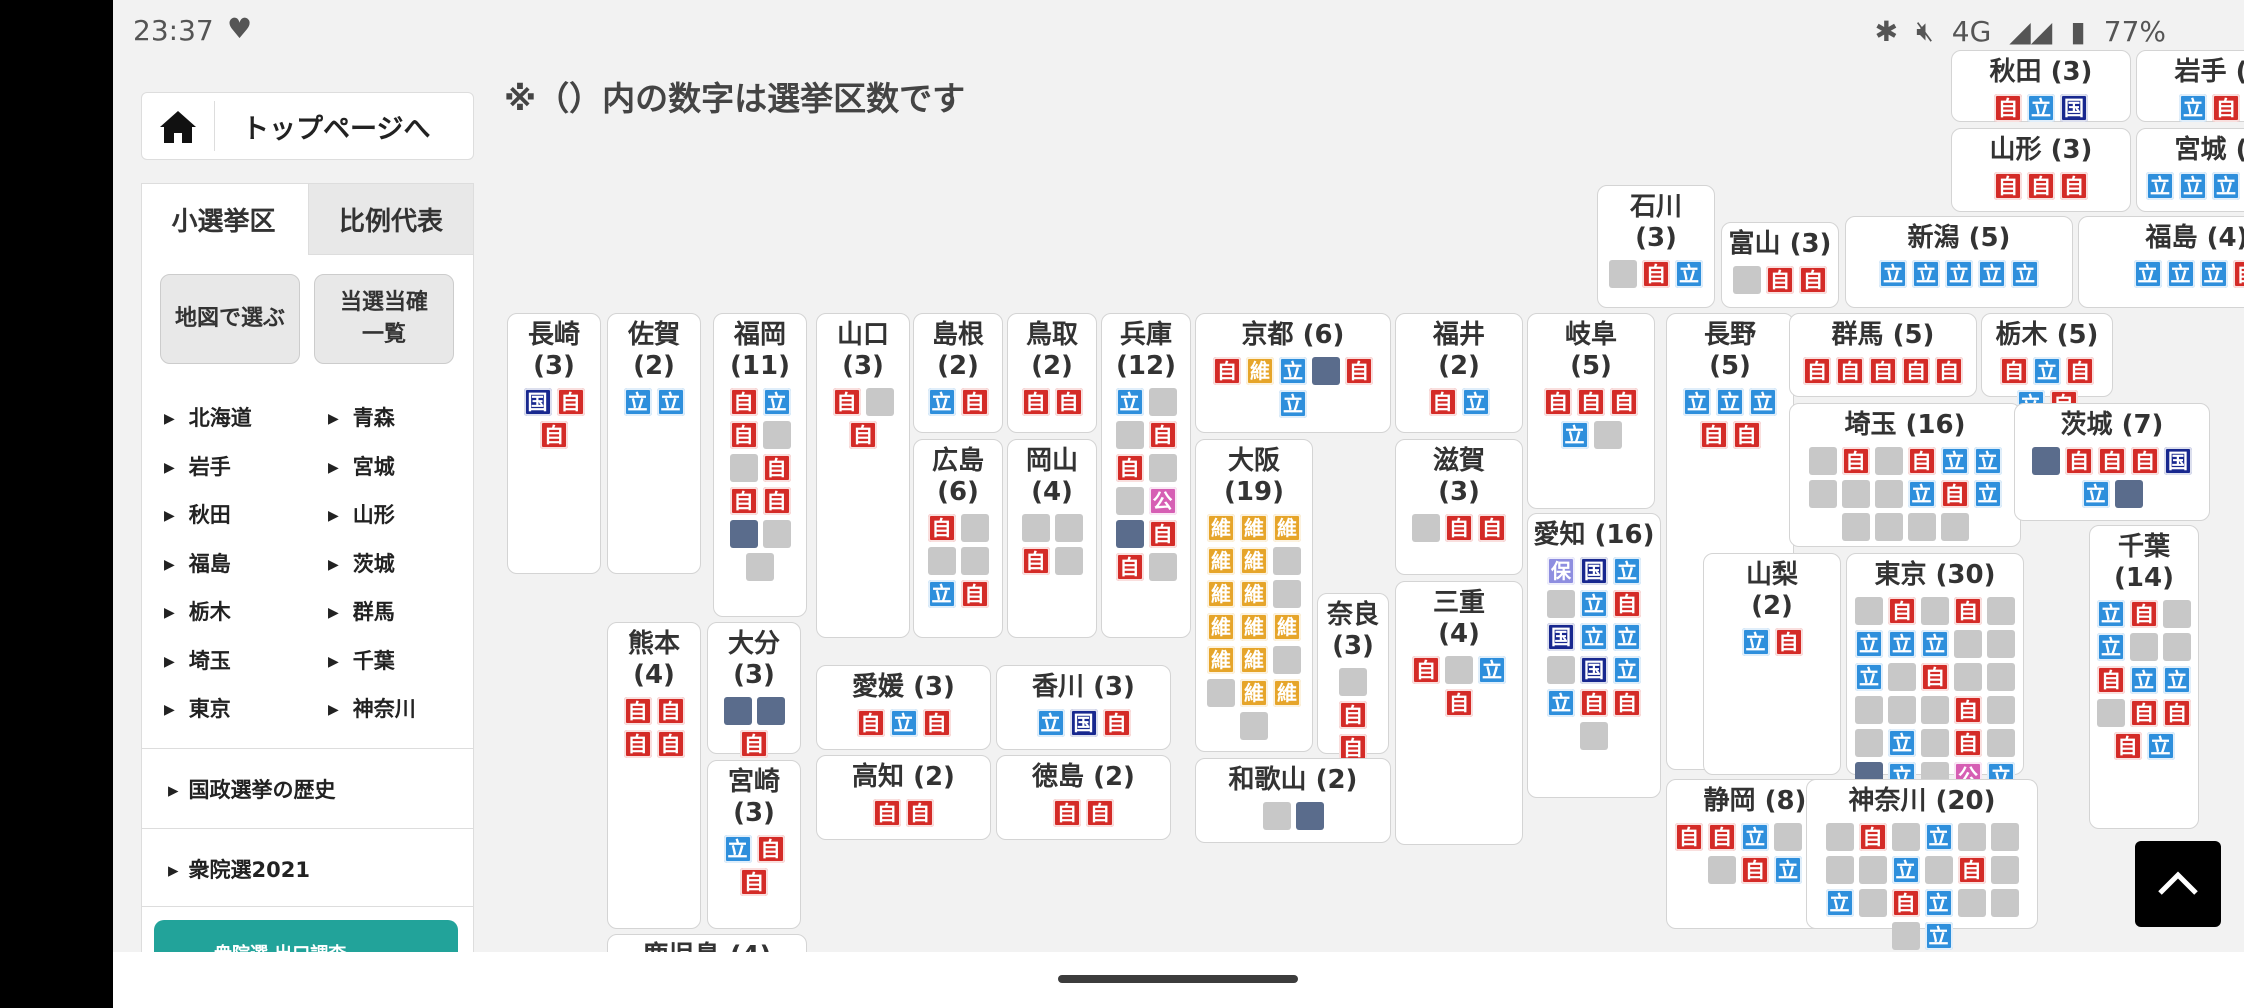 The width and height of the screenshot is (2244, 1008). I want to click on prefecture-block: 茨城 (7) 自自自国立, so click(2112, 462).